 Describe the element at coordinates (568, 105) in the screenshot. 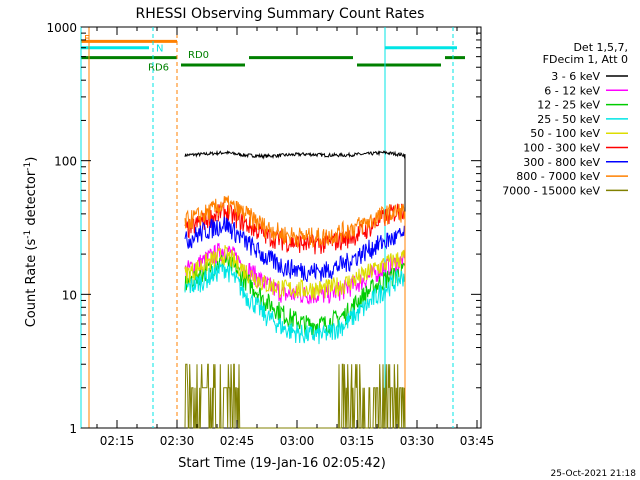

I see `legend-label-2: 12 - 25 keV` at that location.